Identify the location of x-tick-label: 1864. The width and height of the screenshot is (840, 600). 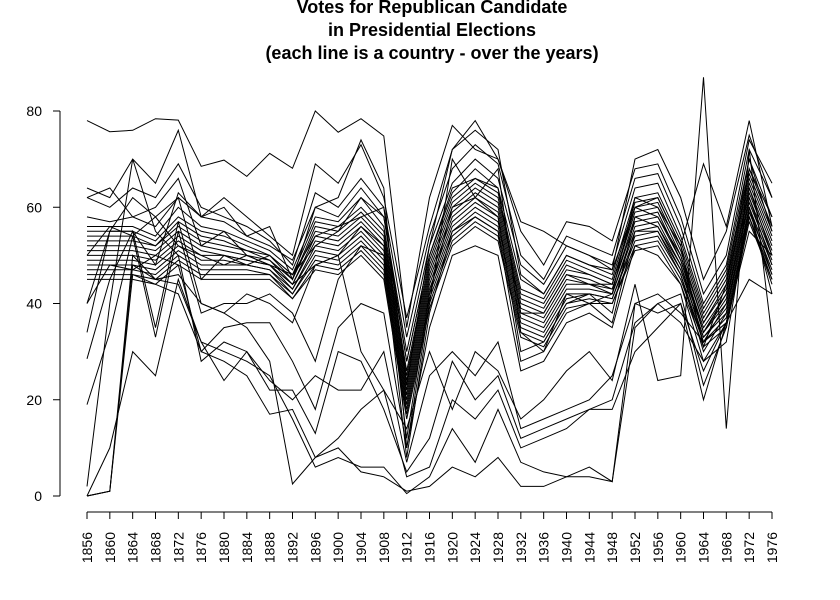
(133, 547).